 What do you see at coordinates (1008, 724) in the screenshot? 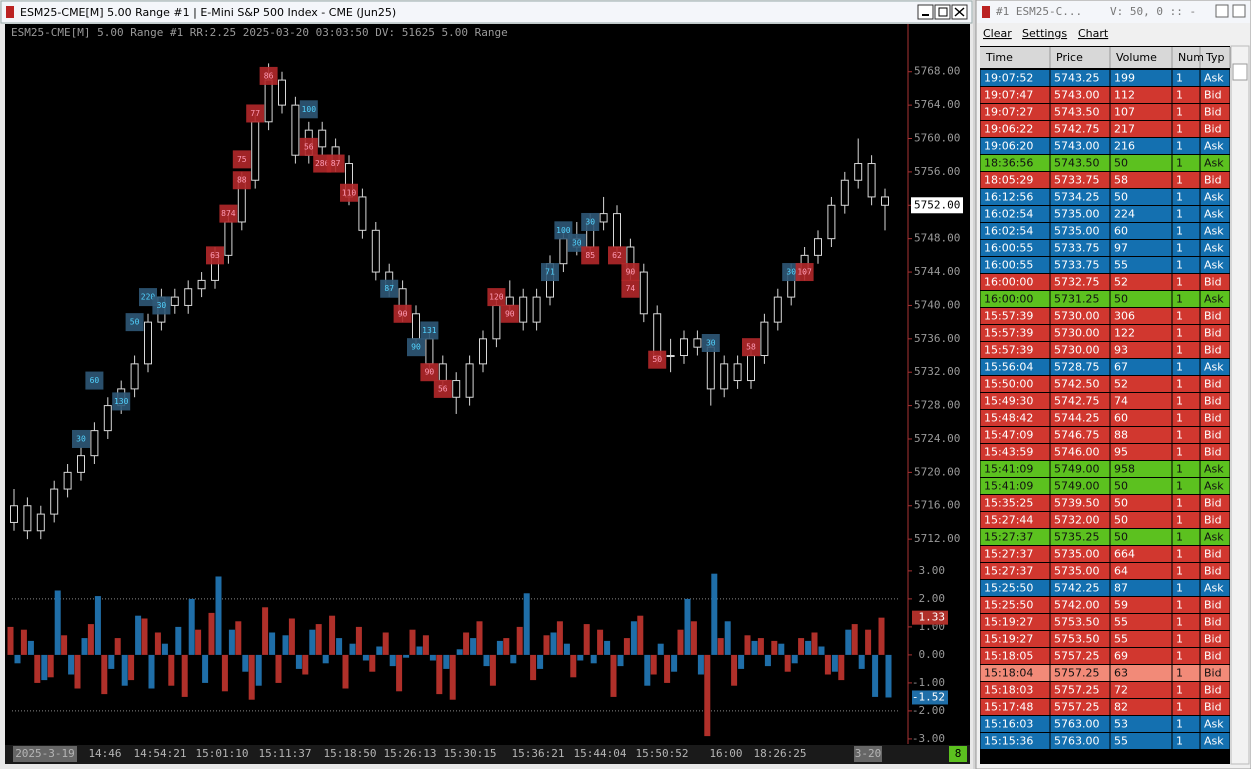
I see `table-cell: 15:16:03` at bounding box center [1008, 724].